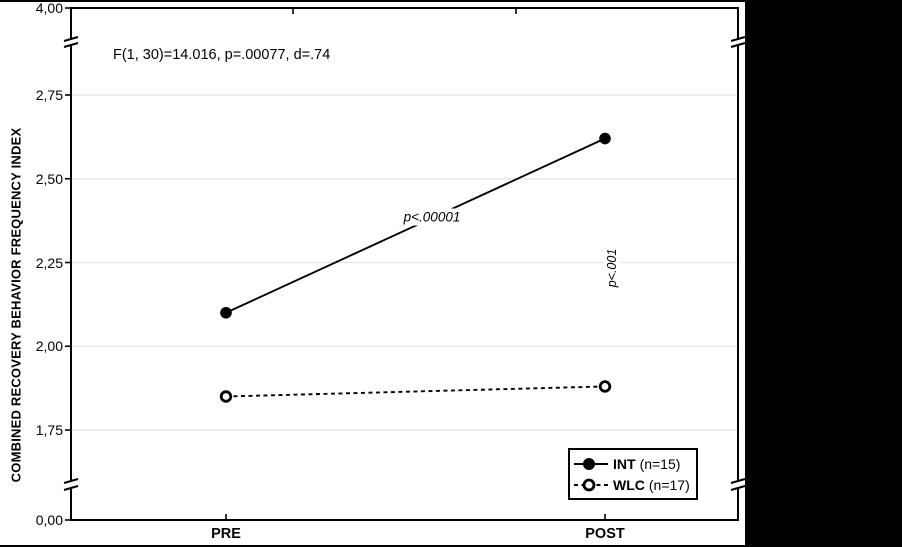  I want to click on y-tick-label: 2,25, so click(49, 262).